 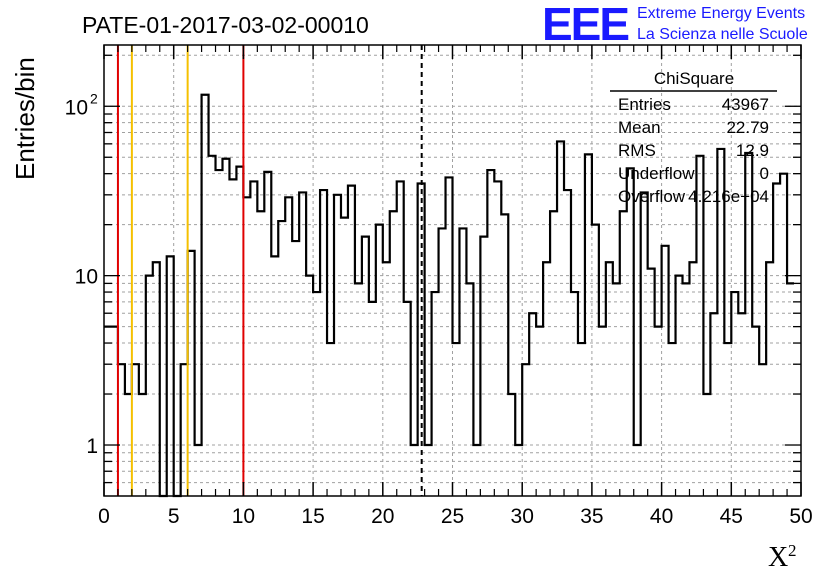 I want to click on x-tick-label: 15, so click(x=312, y=516).